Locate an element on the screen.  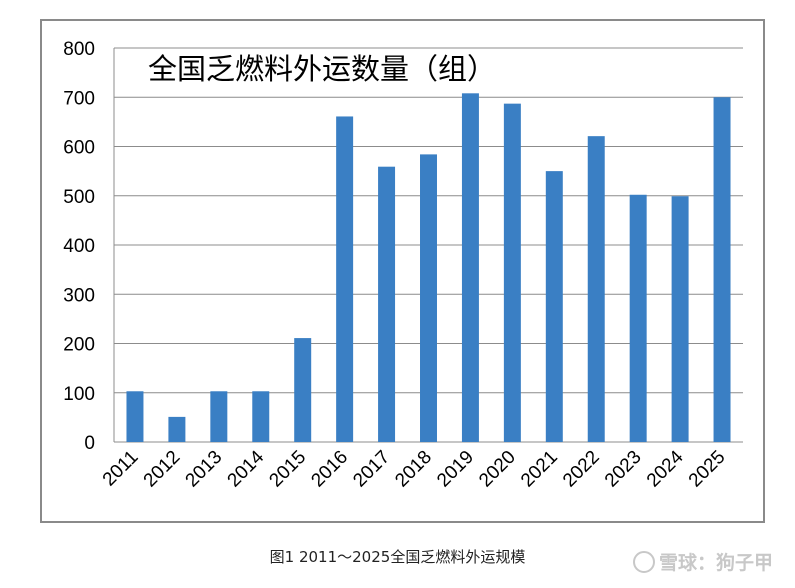
bar-2011 is located at coordinates (135, 416).